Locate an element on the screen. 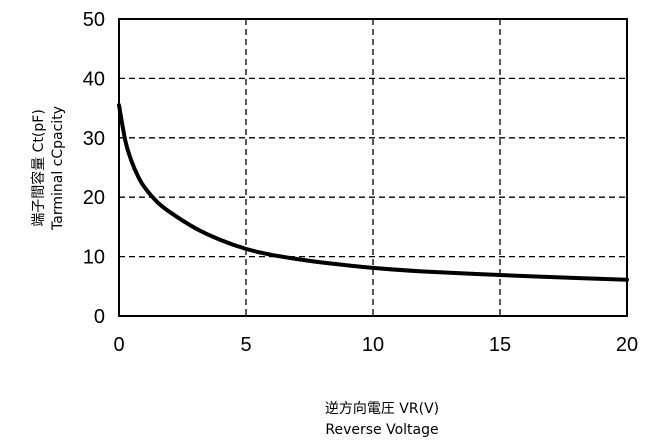 The width and height of the screenshot is (653, 444). y-tick-label: 20 is located at coordinates (94, 198).